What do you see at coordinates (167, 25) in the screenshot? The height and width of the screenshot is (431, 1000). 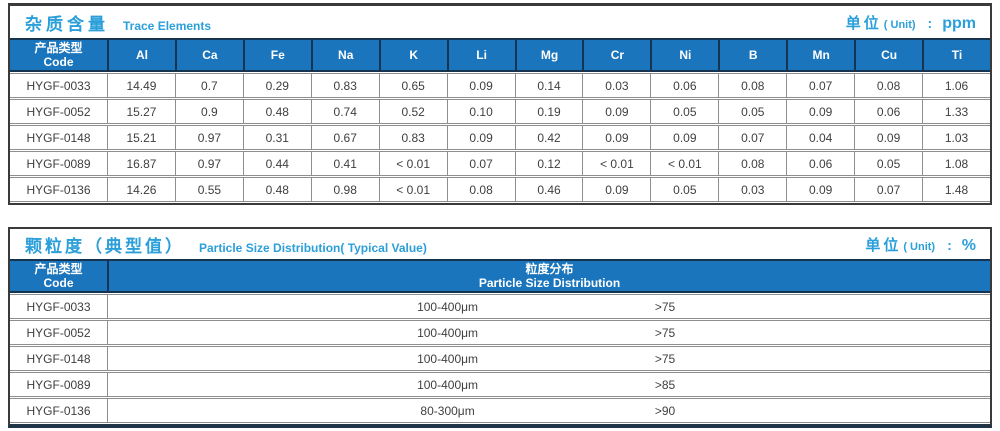 I see `trace-title-en: Trace Elements` at bounding box center [167, 25].